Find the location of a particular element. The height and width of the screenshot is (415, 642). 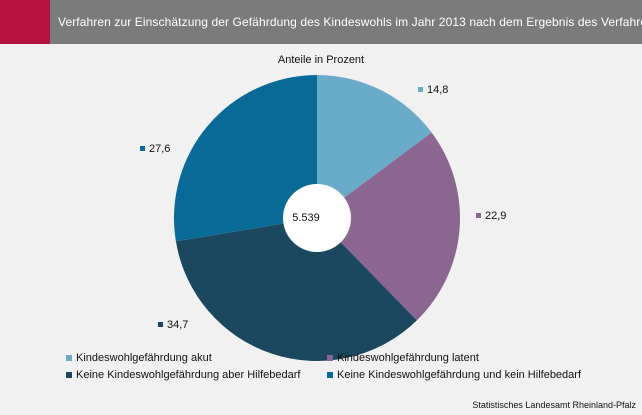

data-label: 27,6 is located at coordinates (159, 149).